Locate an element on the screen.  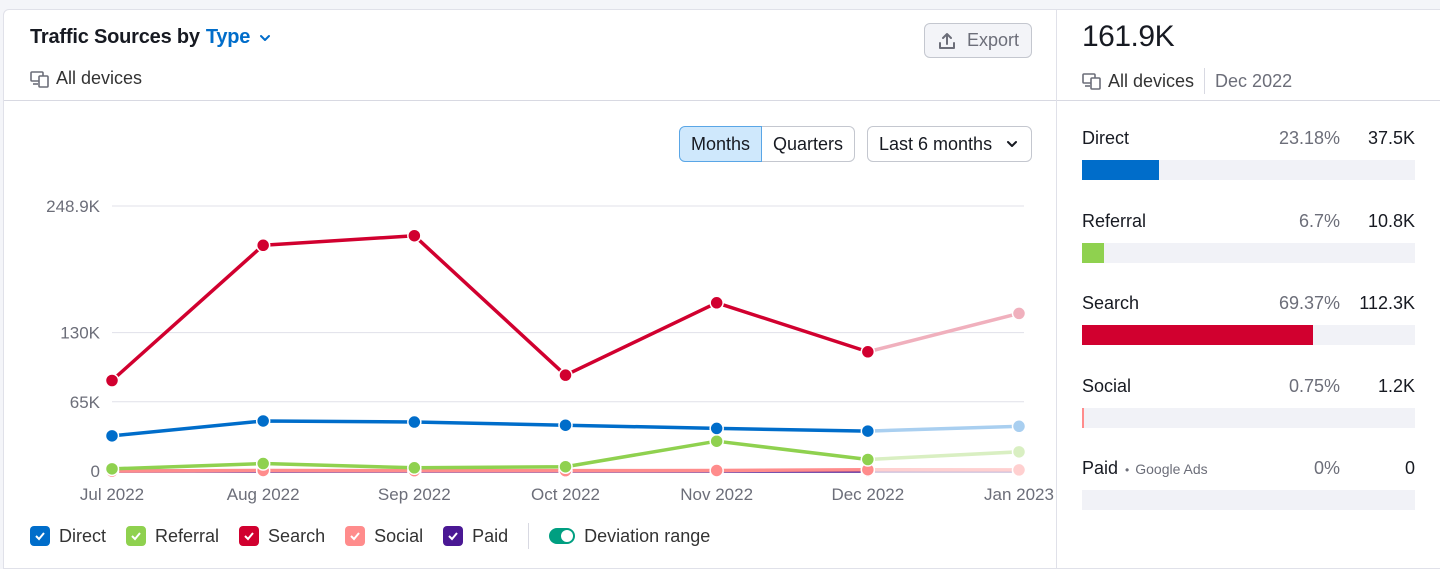
source-percent: 23.18% is located at coordinates (1295, 138).